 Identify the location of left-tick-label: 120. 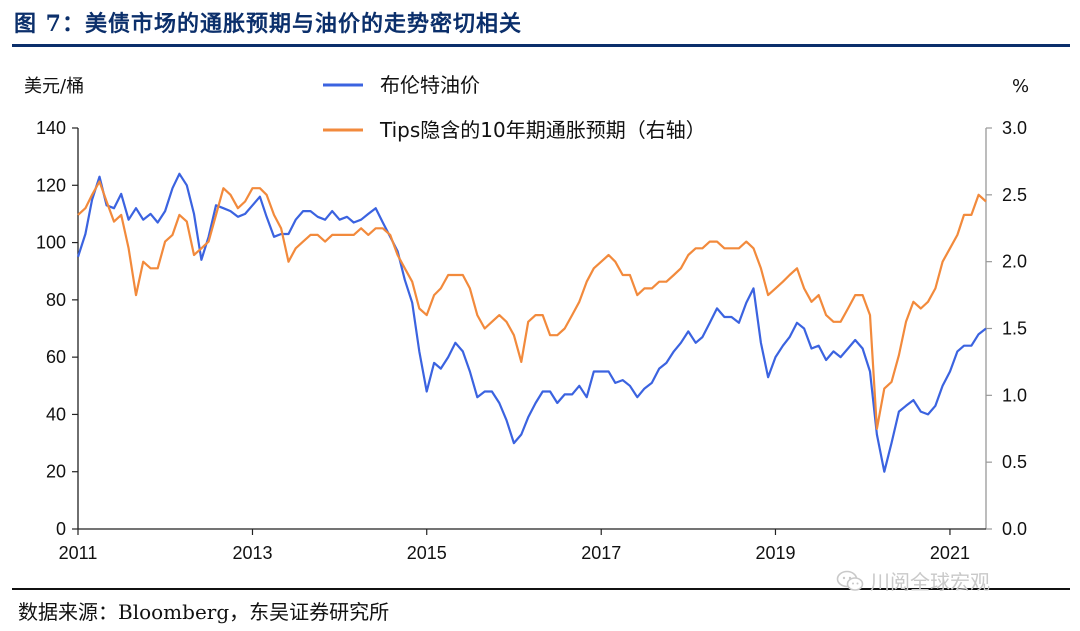
(51, 185).